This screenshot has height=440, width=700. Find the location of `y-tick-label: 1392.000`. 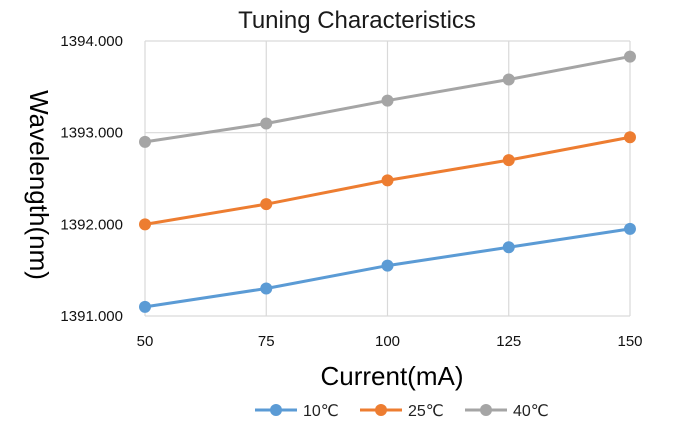

y-tick-label: 1392.000 is located at coordinates (91, 224).